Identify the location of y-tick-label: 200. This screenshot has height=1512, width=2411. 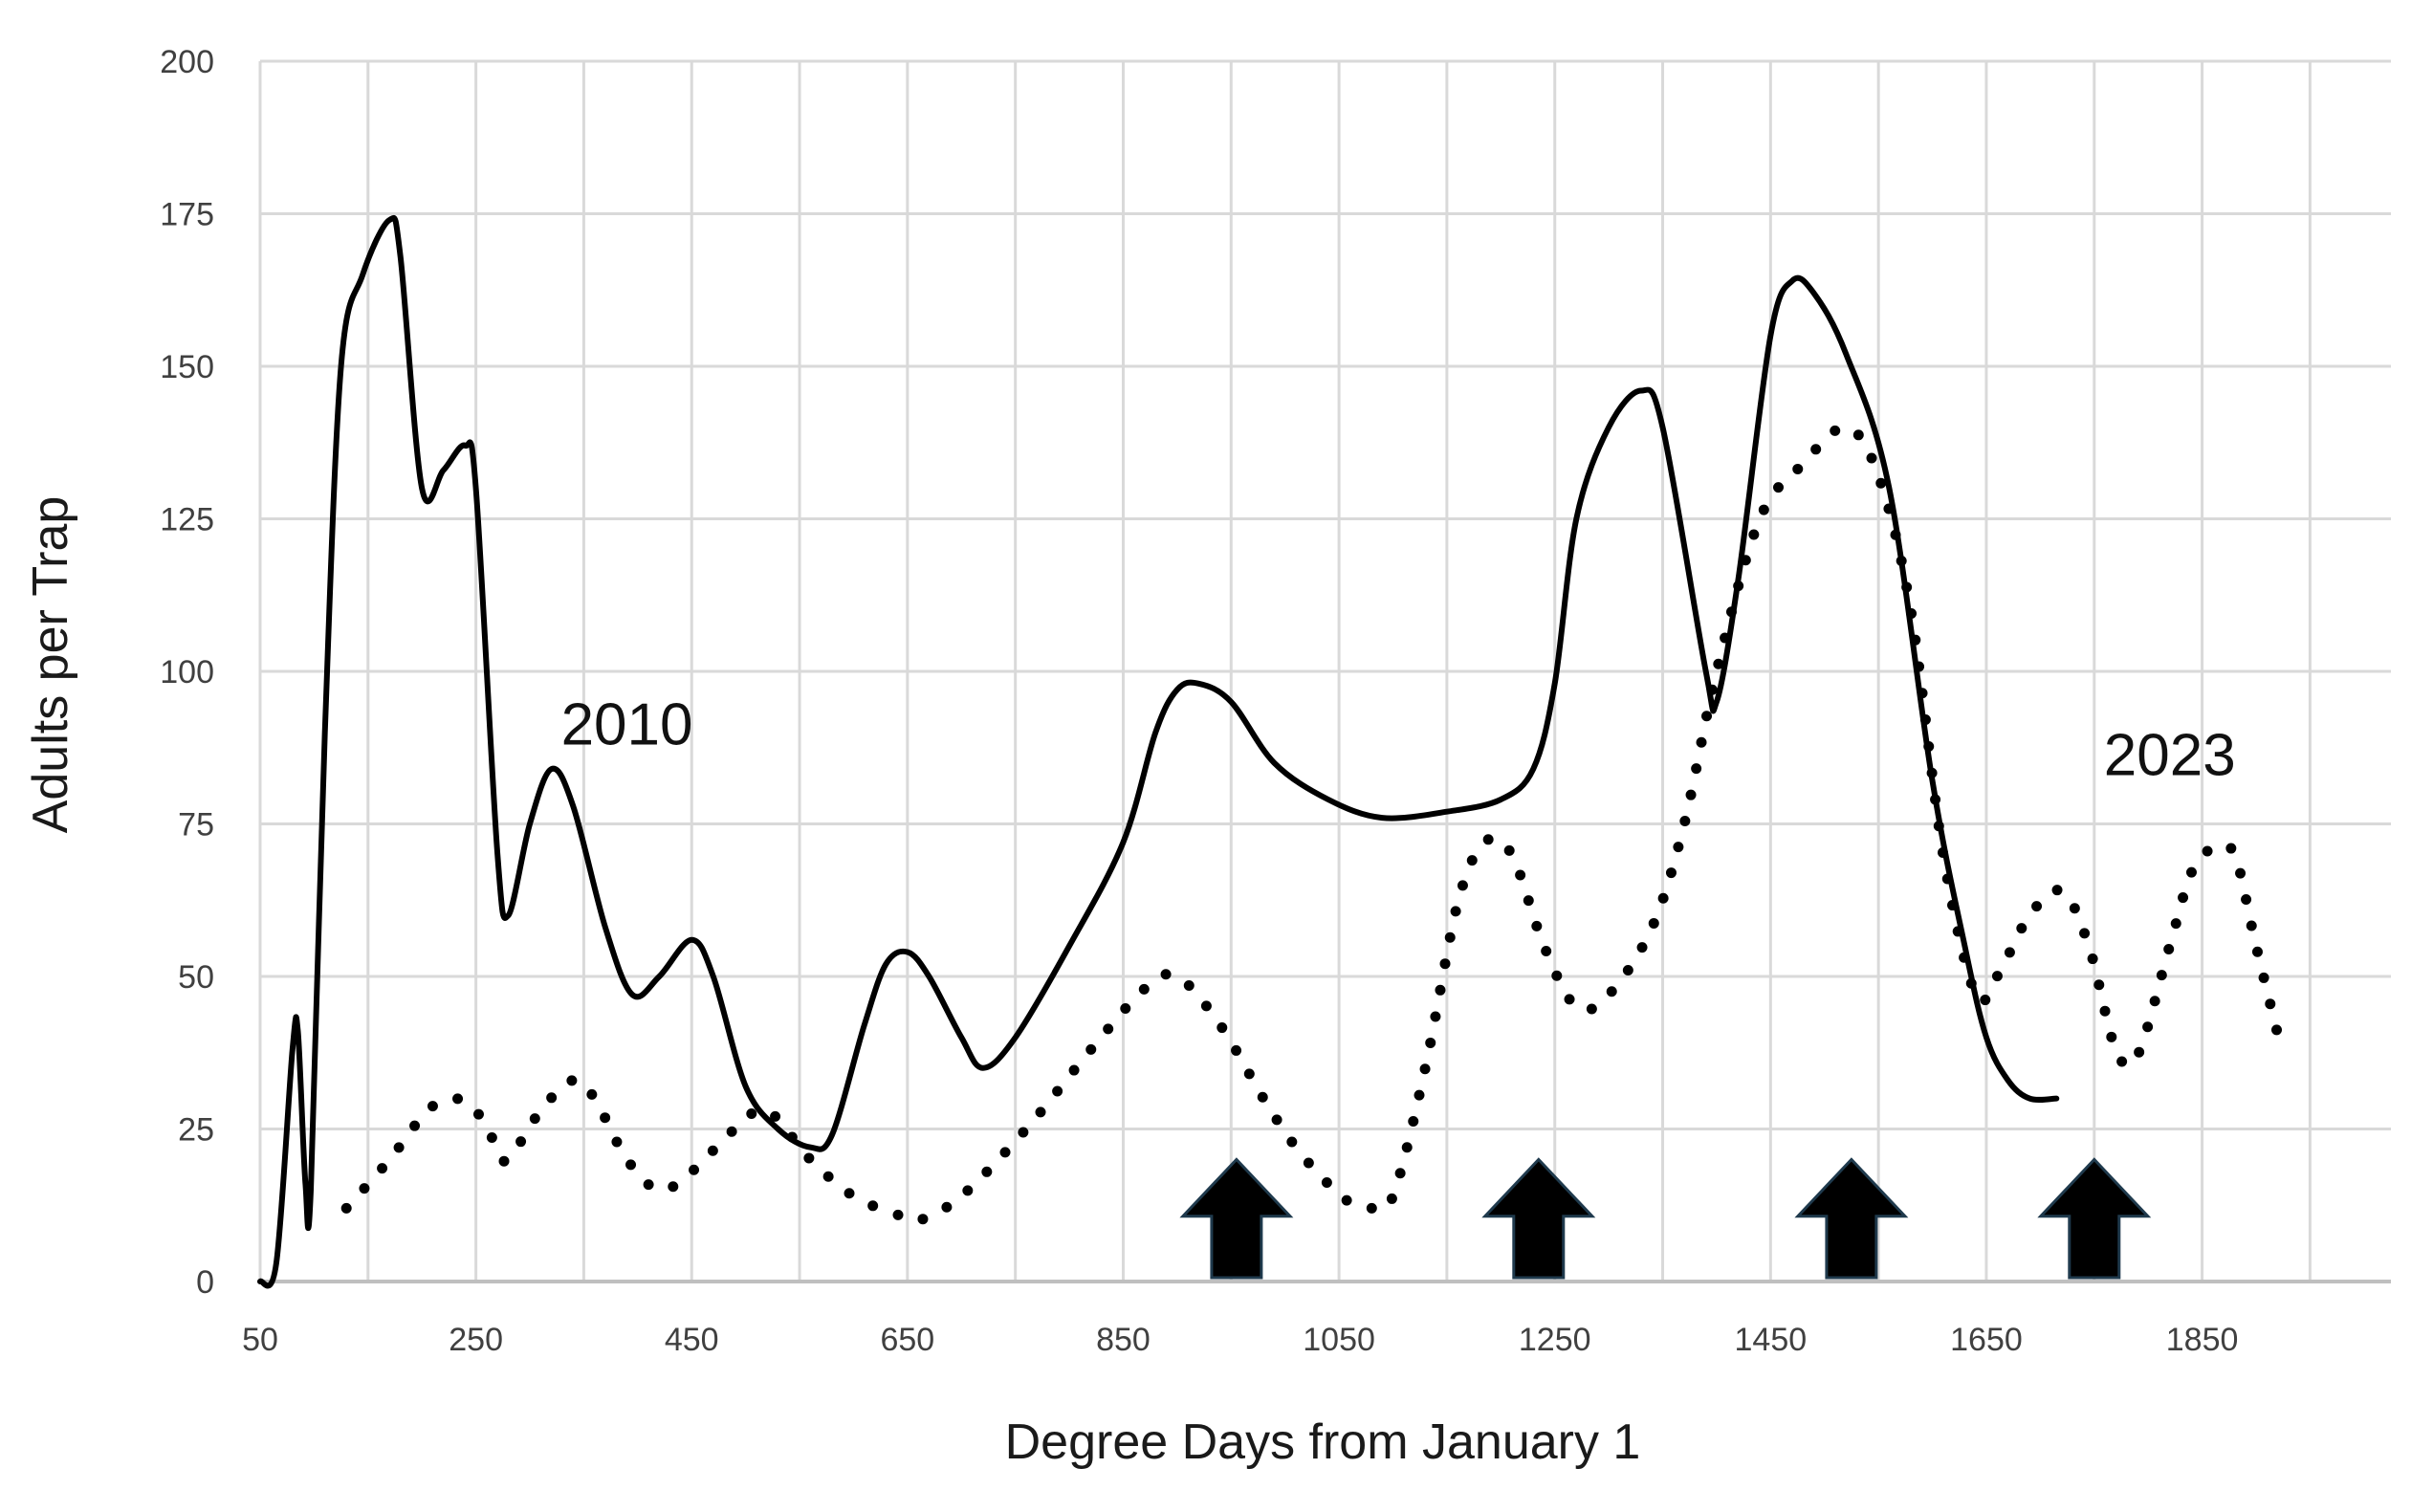
(187, 62).